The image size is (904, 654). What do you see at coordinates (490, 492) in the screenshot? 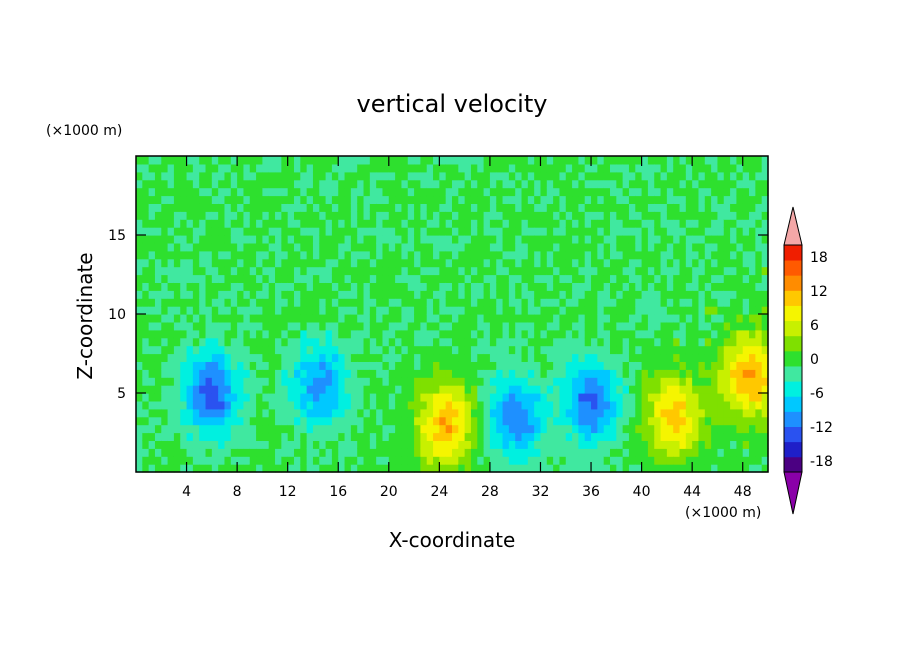
I see `x-tick-label: 28` at bounding box center [490, 492].